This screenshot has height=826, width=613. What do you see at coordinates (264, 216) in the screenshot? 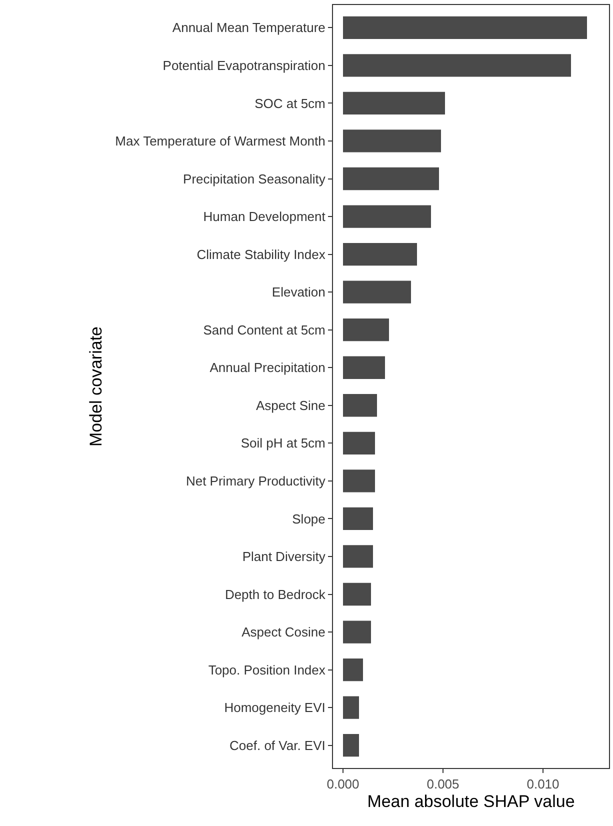
I see `y-tick-label: Human Development` at bounding box center [264, 216].